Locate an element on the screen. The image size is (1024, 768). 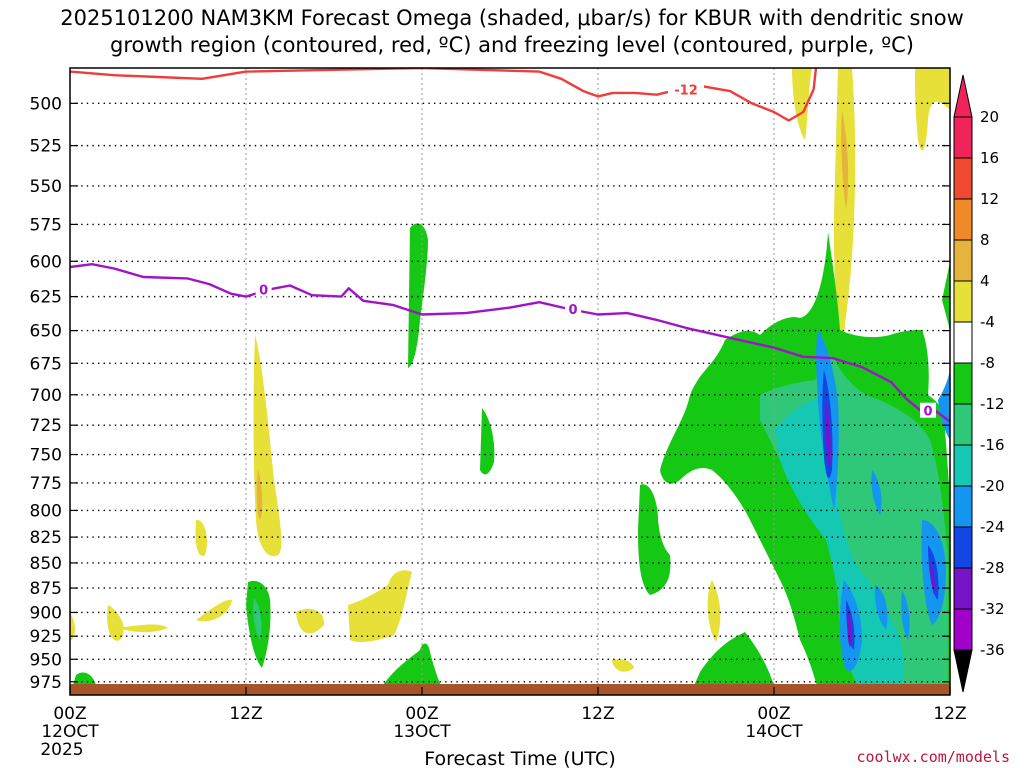
y-tick-label: 800 is located at coordinates (46, 511).